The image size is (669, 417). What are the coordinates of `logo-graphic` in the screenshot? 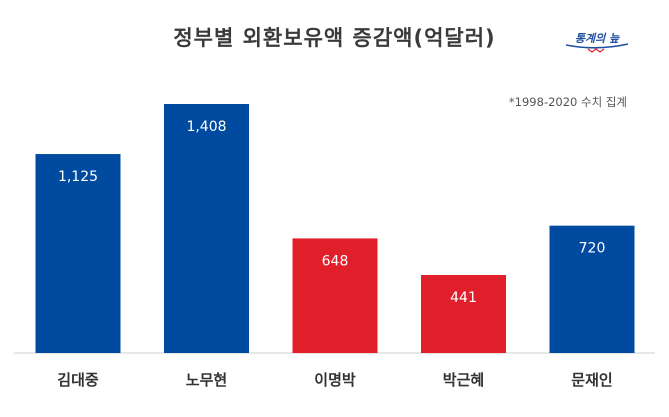 It's located at (597, 48).